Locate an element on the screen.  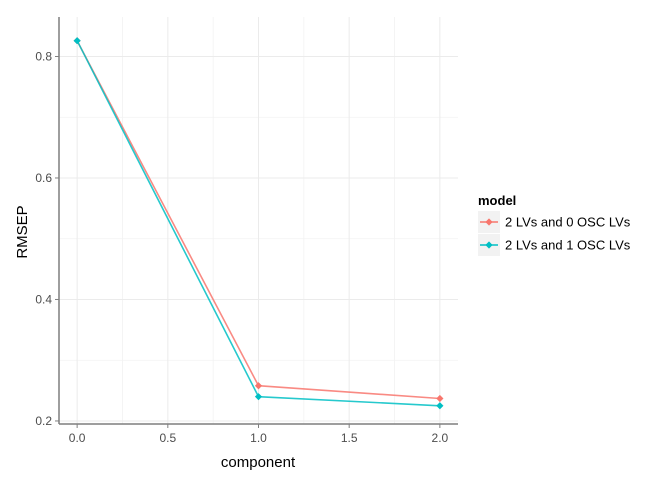
x-tick-label: 0.0 is located at coordinates (77, 438).